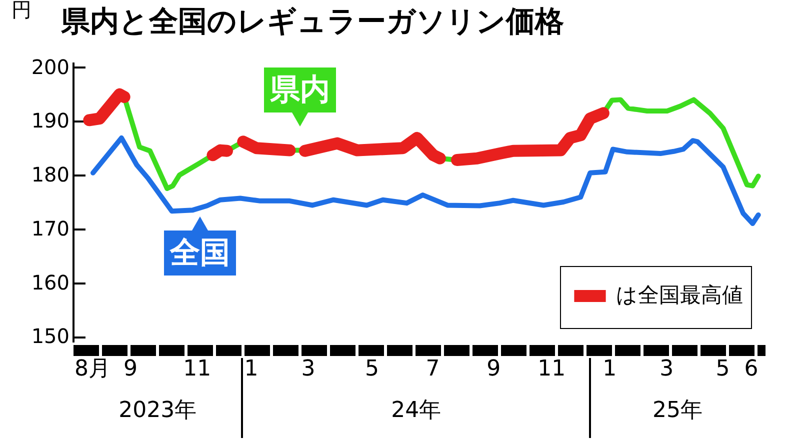 This screenshot has height=446, width=800. Describe the element at coordinates (50, 174) in the screenshot. I see `y-tick-label: 180` at that location.